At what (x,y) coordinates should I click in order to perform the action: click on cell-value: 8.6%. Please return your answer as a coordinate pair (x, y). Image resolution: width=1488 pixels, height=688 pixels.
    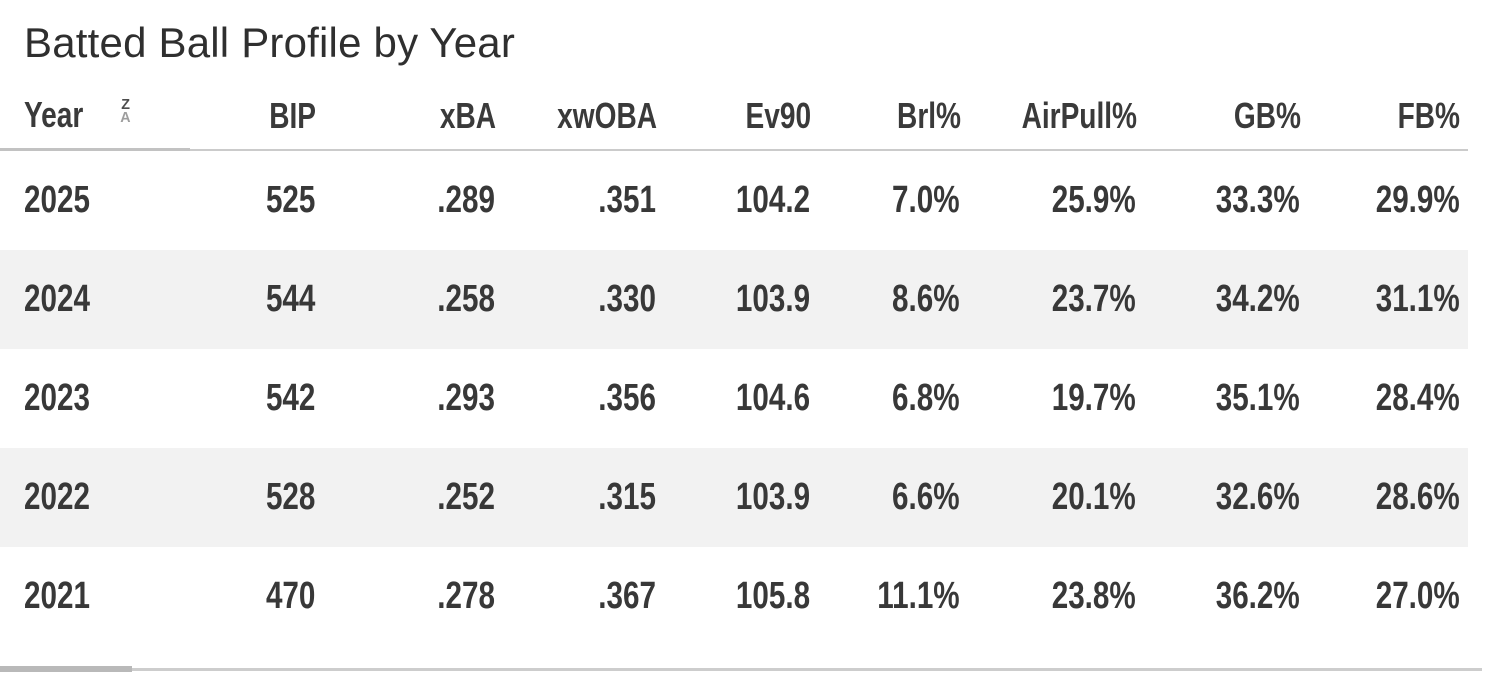
    Looking at the image, I should click on (926, 299).